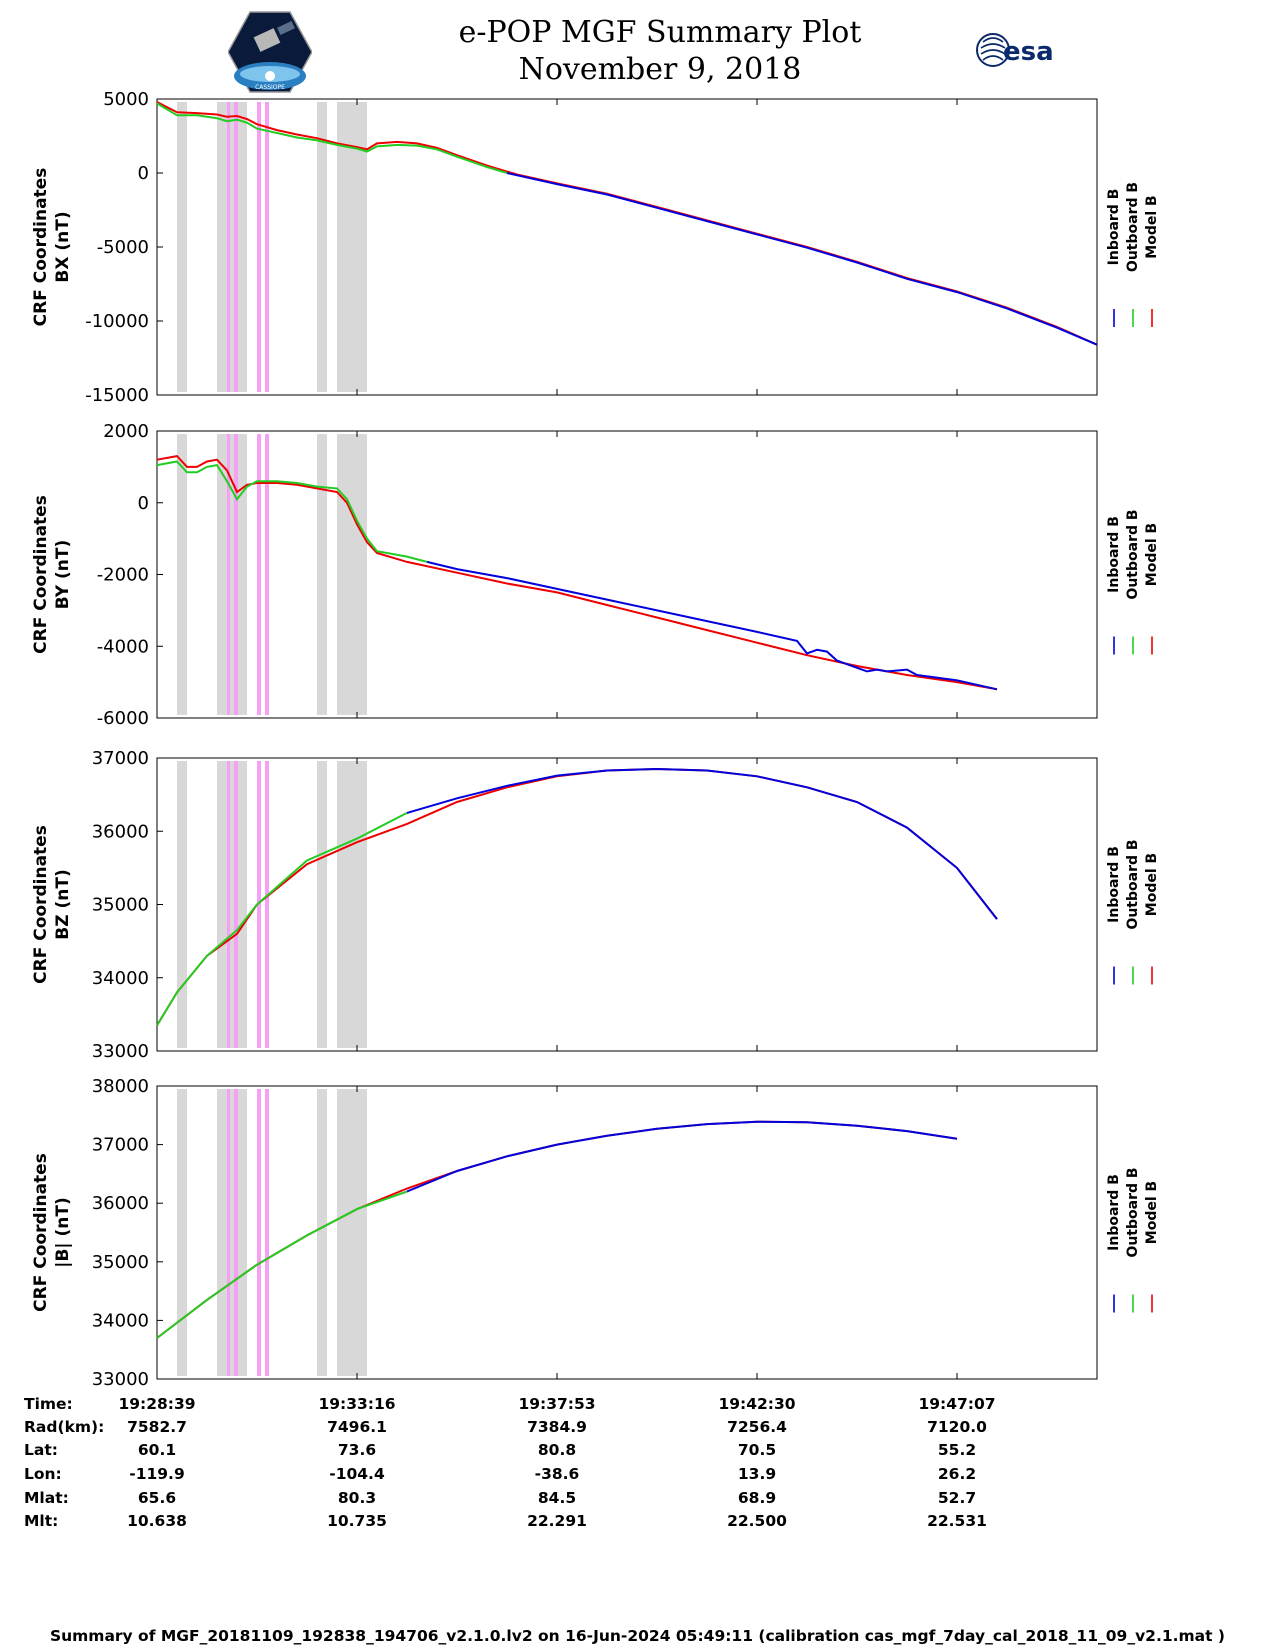 The width and height of the screenshot is (1275, 1650). Describe the element at coordinates (123, 646) in the screenshot. I see `y-tick-label: -4000` at that location.